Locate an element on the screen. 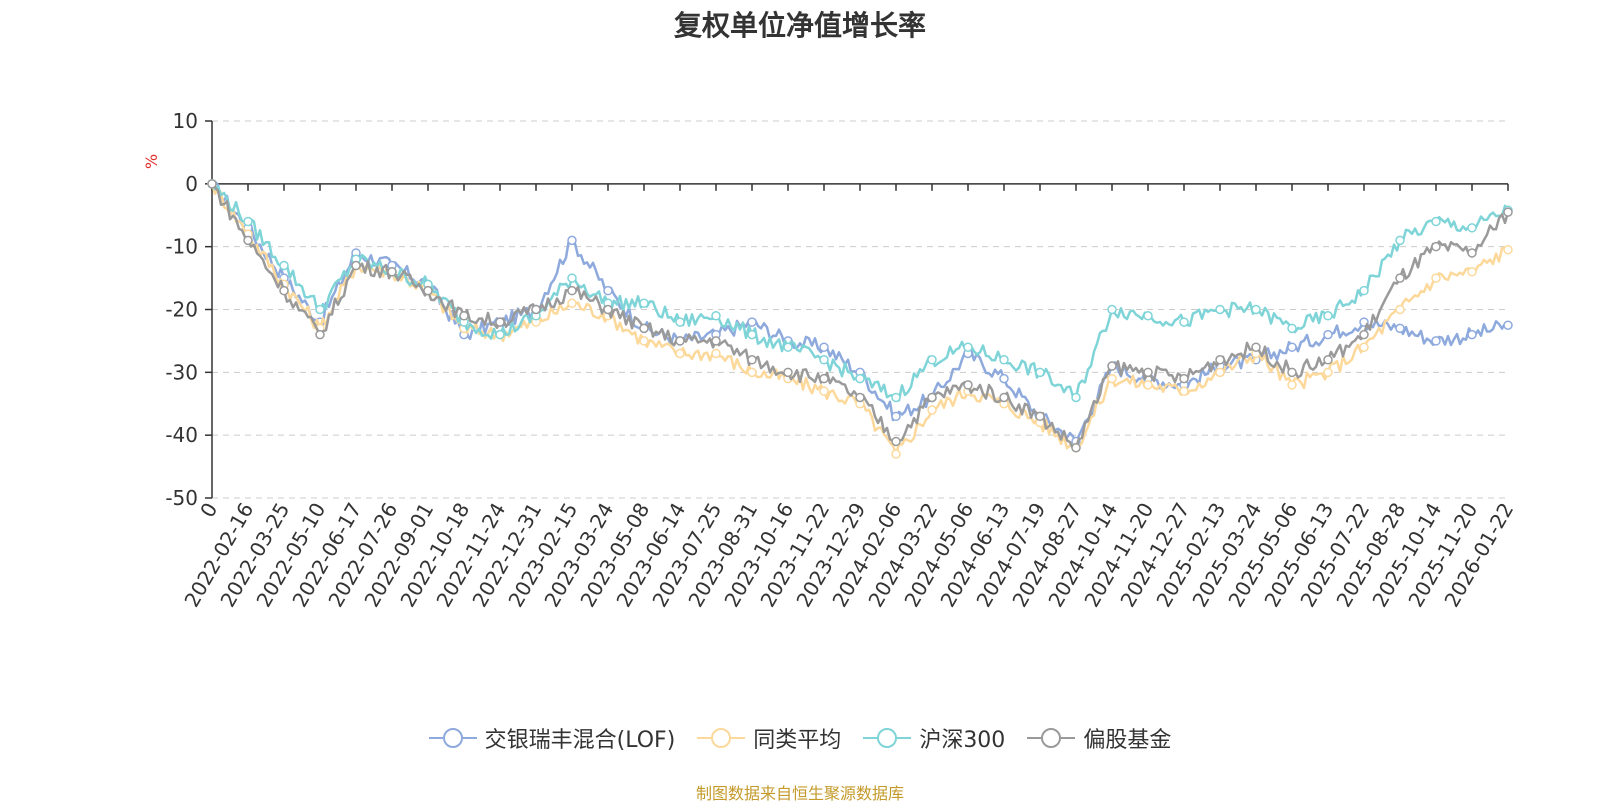 Image resolution: width=1600 pixels, height=804 pixels. legend-item-peer-average: 同类平均 is located at coordinates (769, 738).